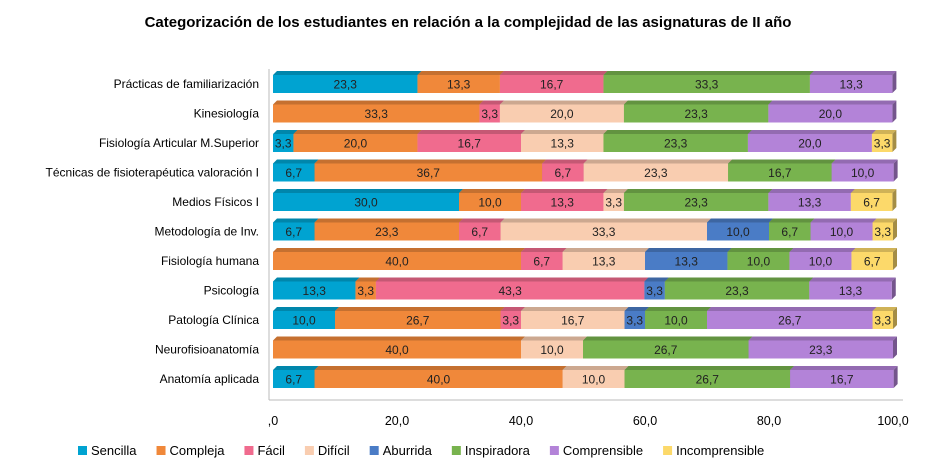 Image resolution: width=930 pixels, height=474 pixels. What do you see at coordinates (512, 288) in the screenshot?
I see `bar-segment-fácil: 43,3` at bounding box center [512, 288].